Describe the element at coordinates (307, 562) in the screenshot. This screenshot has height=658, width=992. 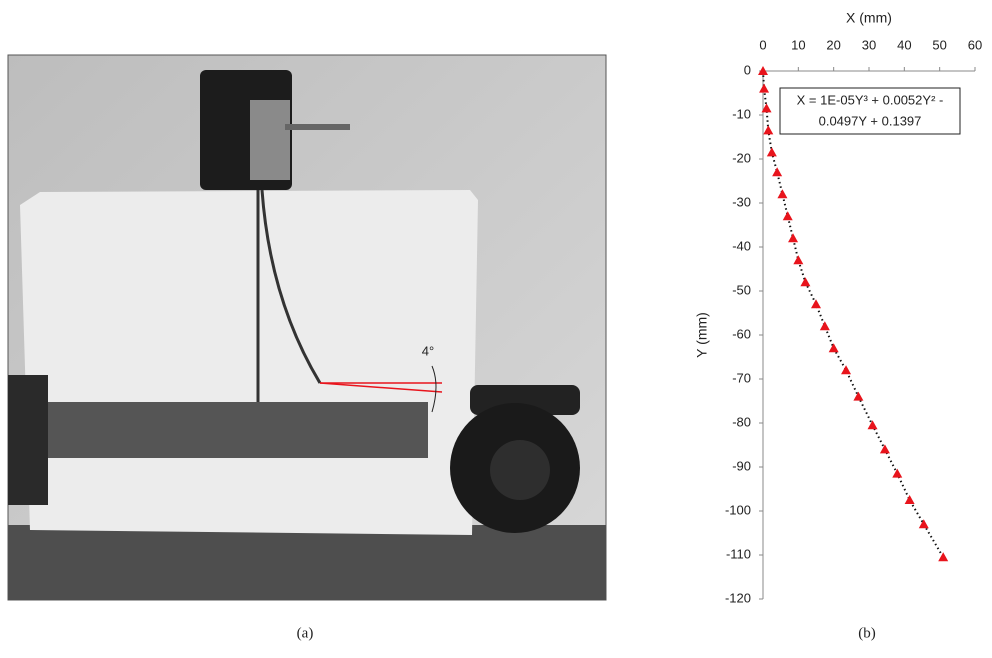
I see `floor` at that location.